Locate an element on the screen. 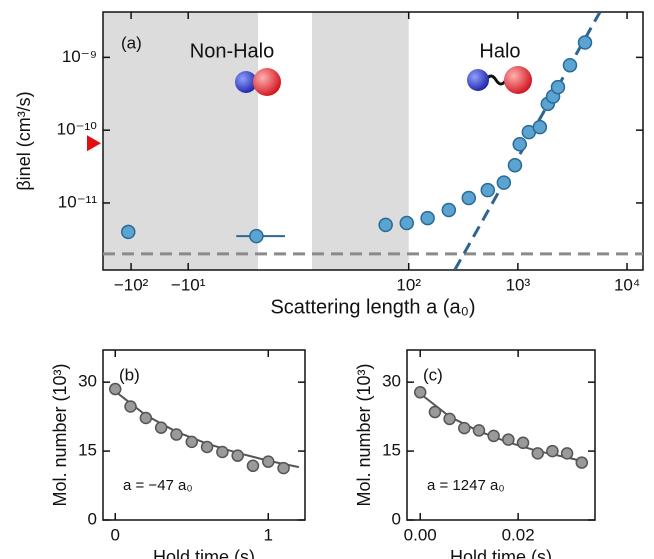 This screenshot has width=654, height=559. x-tick-label: 10² is located at coordinates (408, 284).